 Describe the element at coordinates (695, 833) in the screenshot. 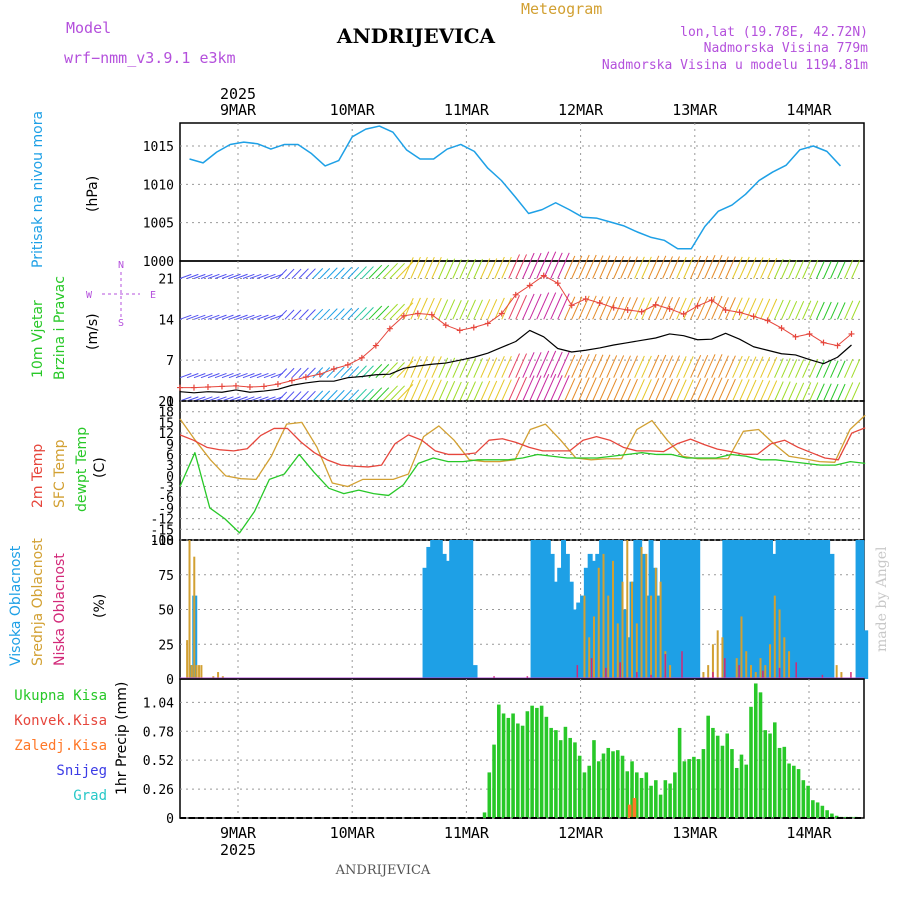

I see `bottom-date-label: 13MAR` at that location.